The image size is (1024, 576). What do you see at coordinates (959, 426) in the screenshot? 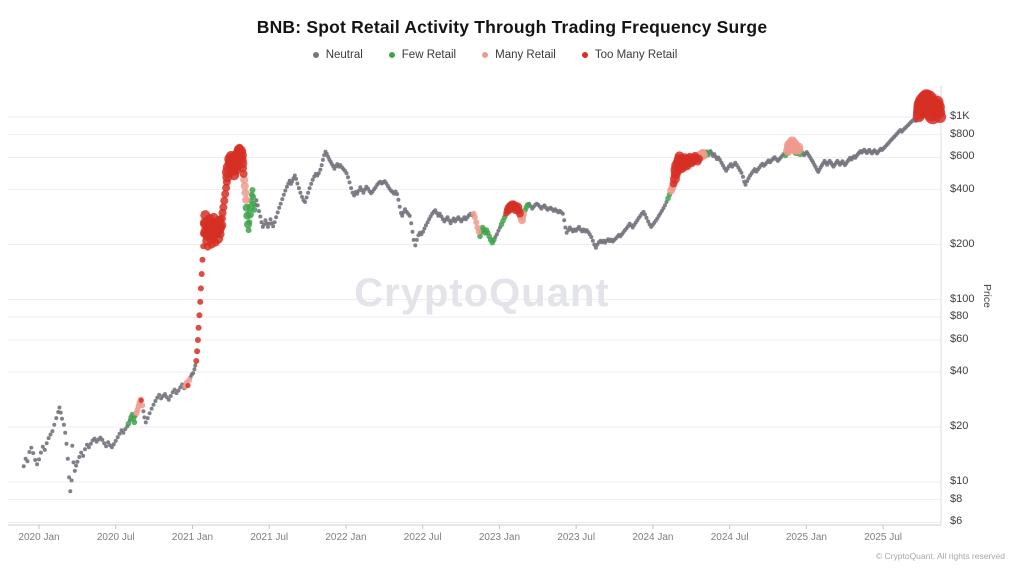
I see `y-axis-label: $20` at bounding box center [959, 426].